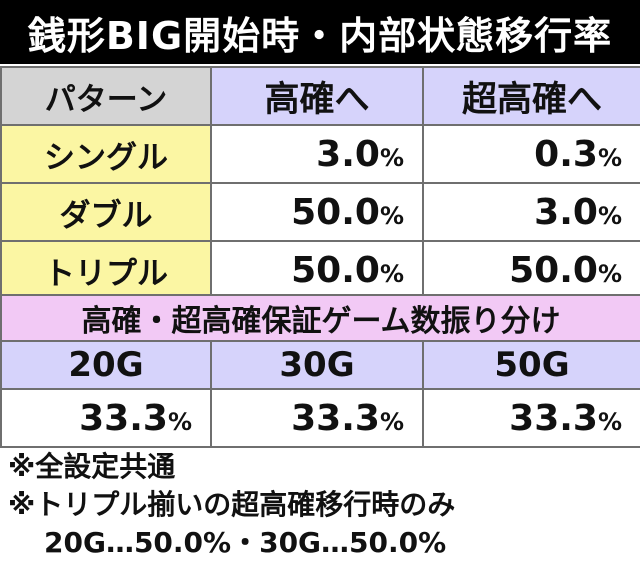 This screenshot has width=640, height=564. What do you see at coordinates (531, 154) in the screenshot?
I see `value-cell: 0.3%` at bounding box center [531, 154].